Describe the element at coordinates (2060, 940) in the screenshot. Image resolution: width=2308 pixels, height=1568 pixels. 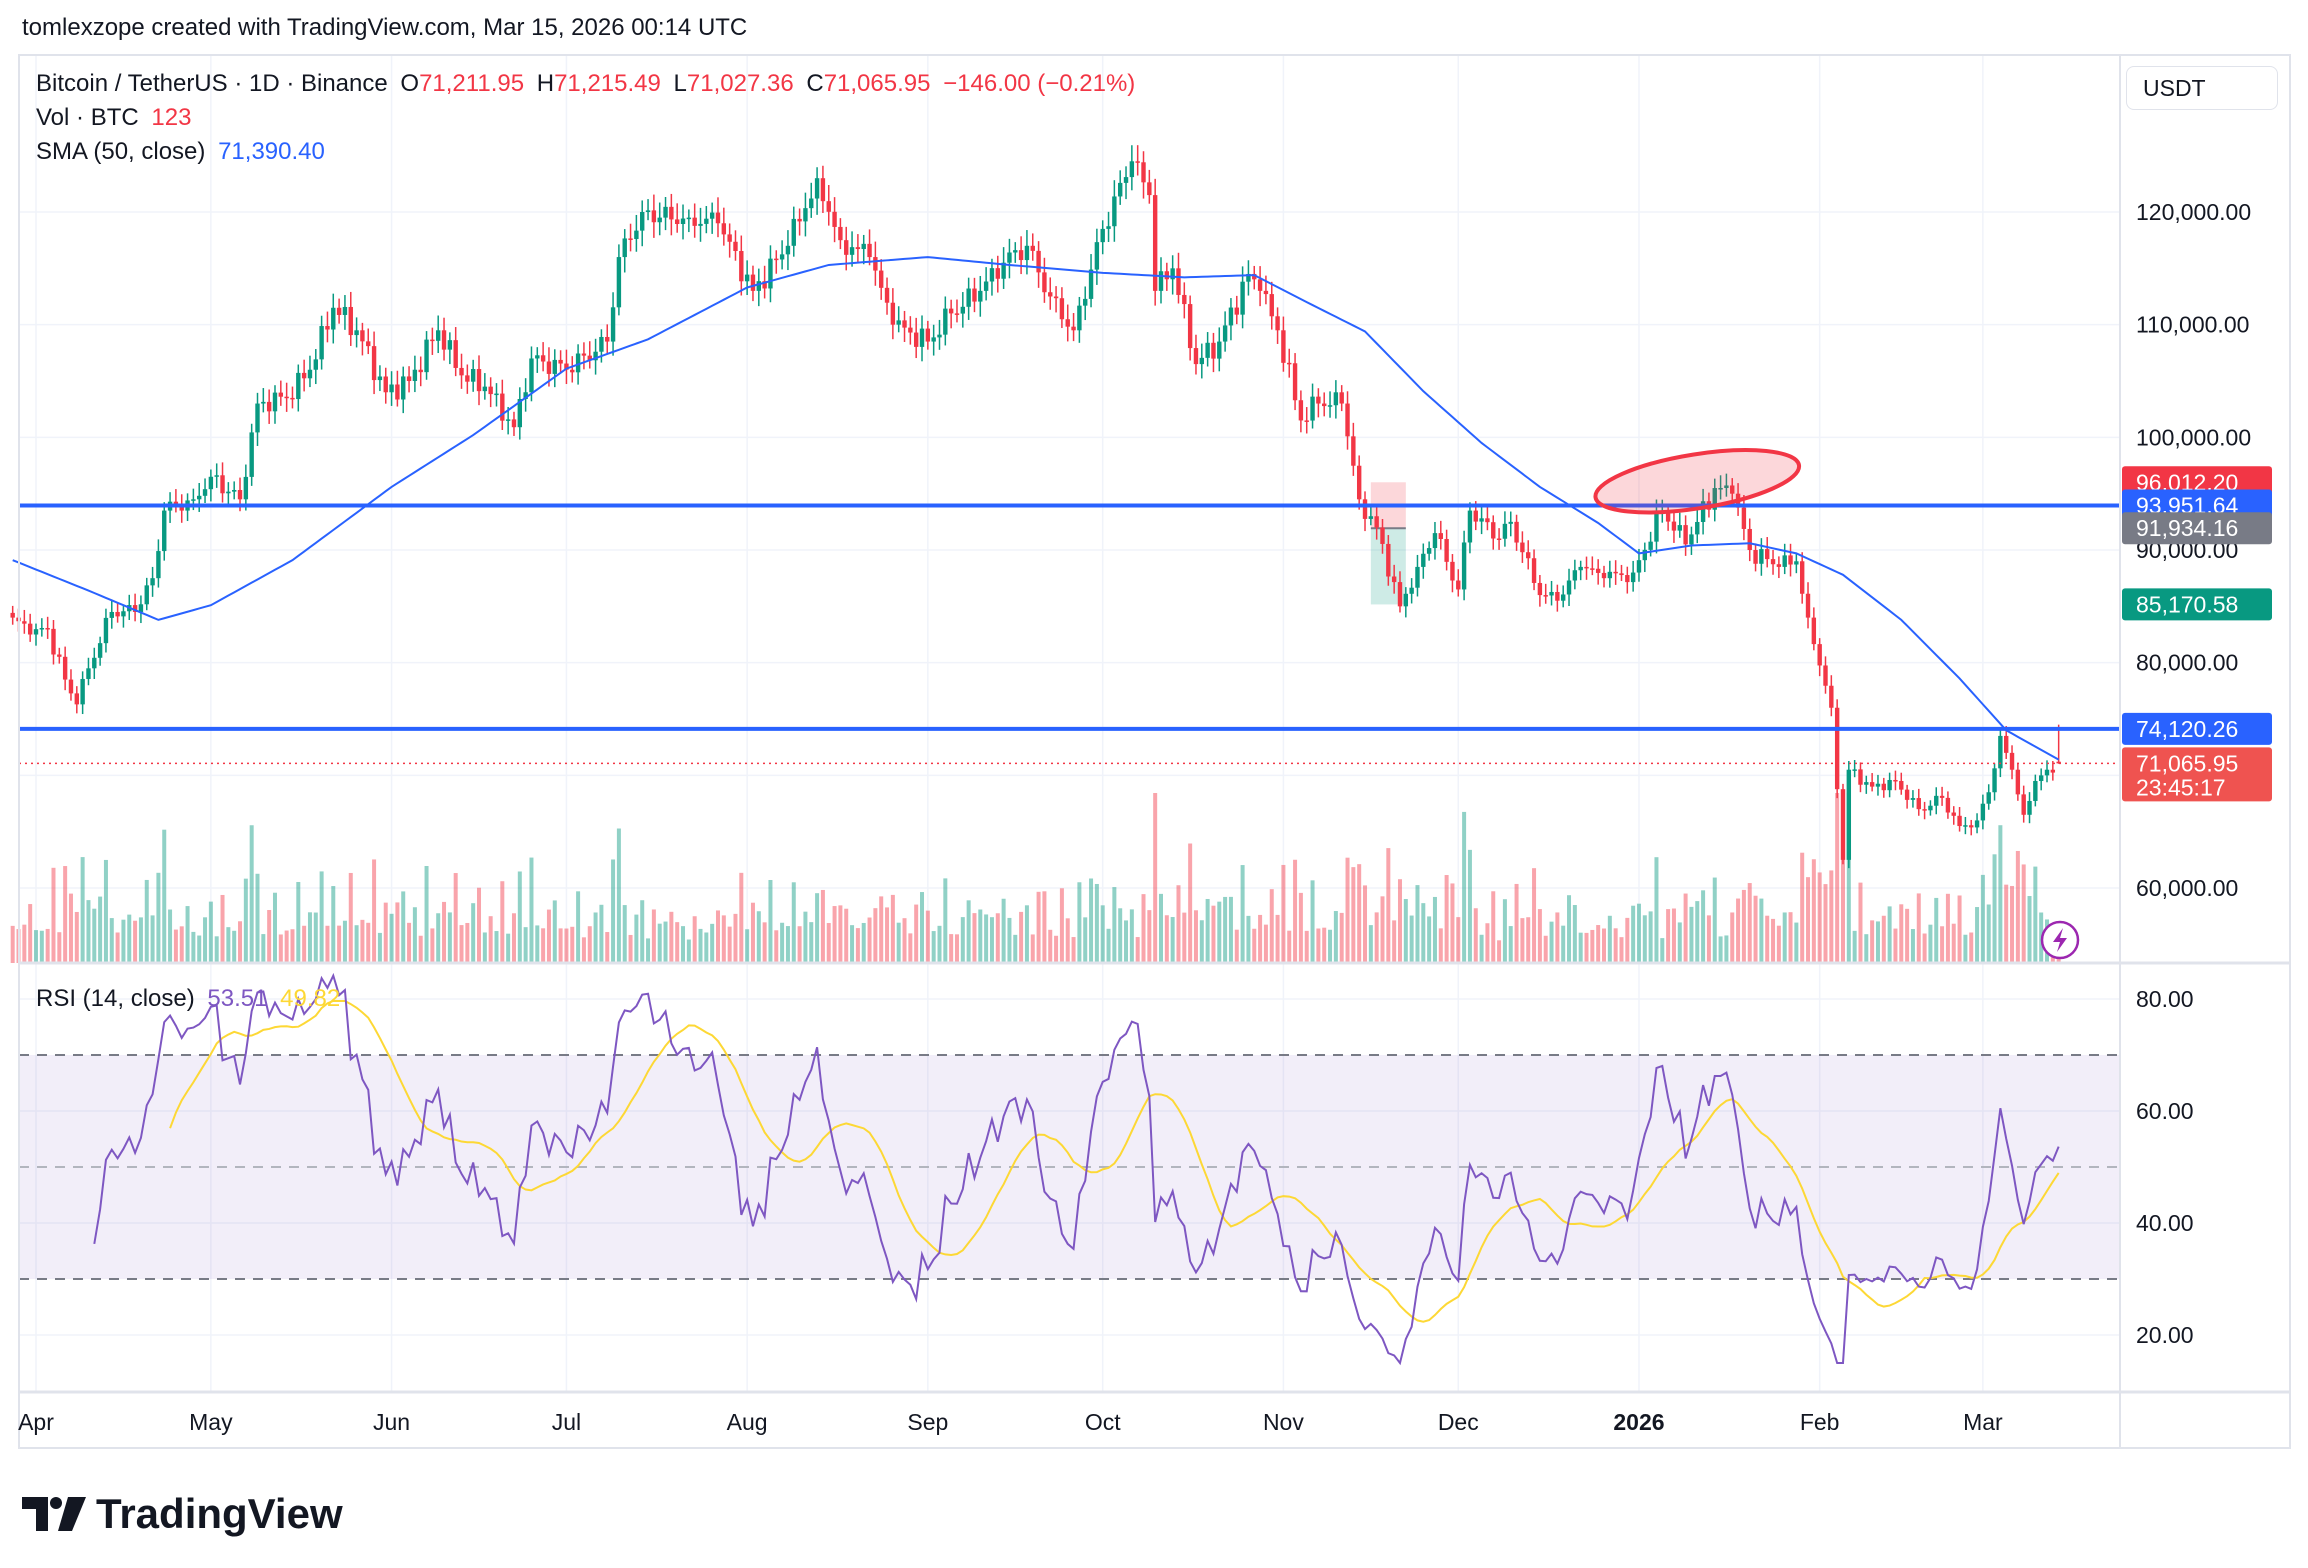
I see `alert-lightning-icon` at that location.